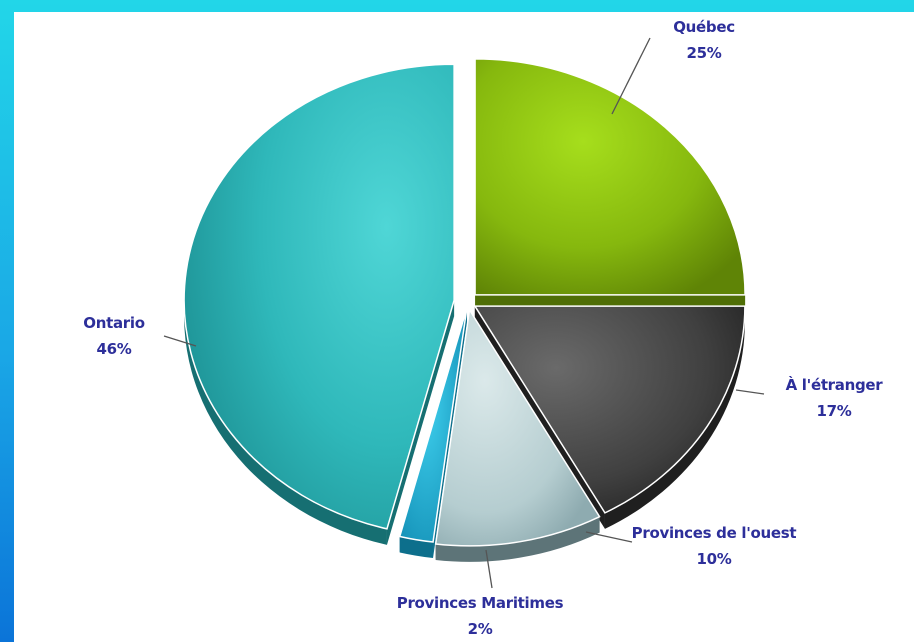 Image resolution: width=914 pixels, height=642 pixels. Describe the element at coordinates (609, 537) in the screenshot. I see `leader-line-provinces-de-l-ouest` at that location.